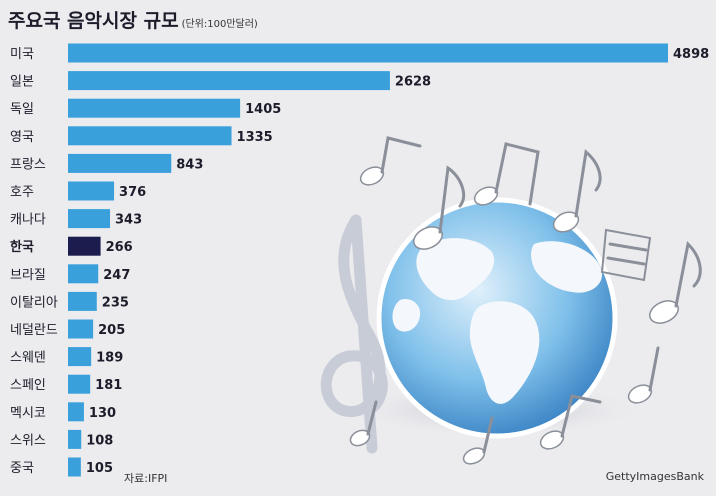  Describe the element at coordinates (255, 137) in the screenshot. I see `bar-value-label: 1335` at that location.